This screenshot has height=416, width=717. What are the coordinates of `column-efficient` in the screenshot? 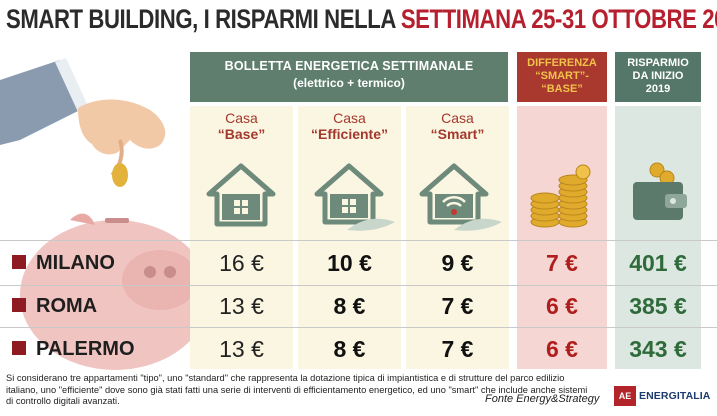 It's located at (349, 237).